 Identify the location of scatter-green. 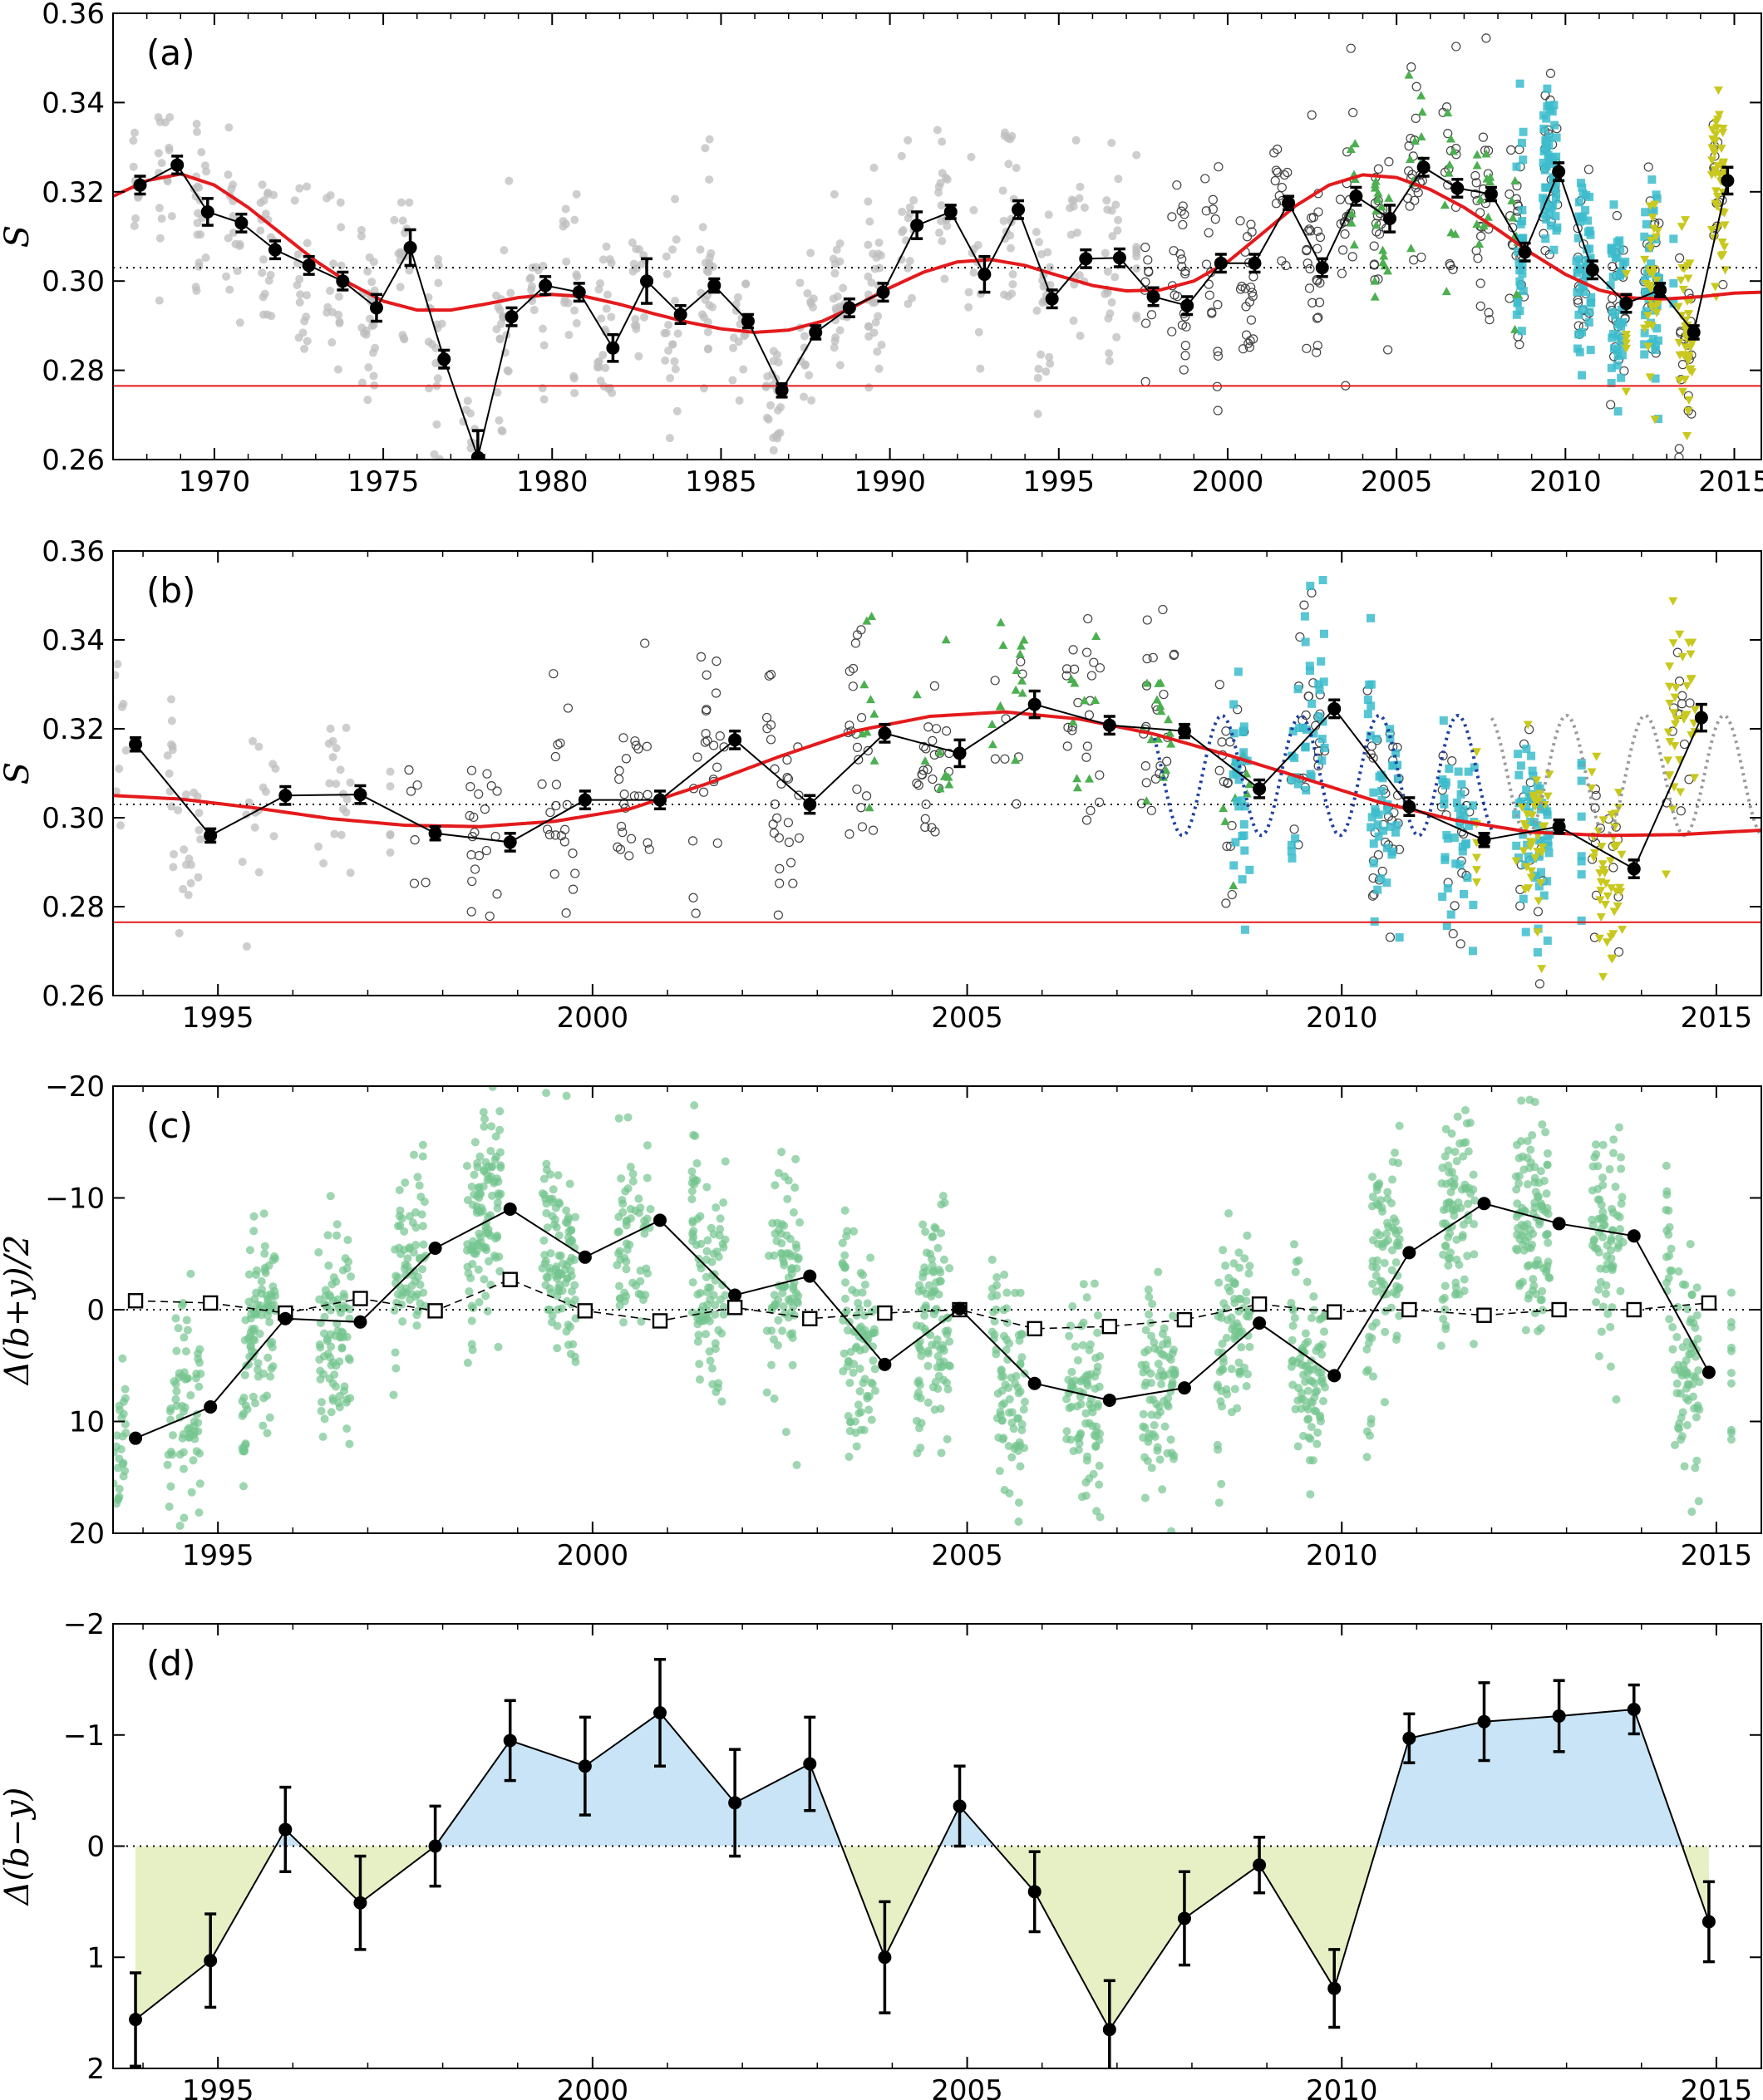
(1436, 201).